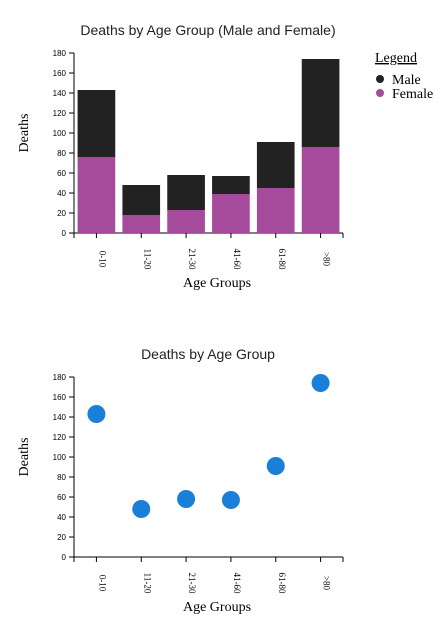 This screenshot has width=446, height=644. I want to click on legend-female-label: Female, so click(412, 94).